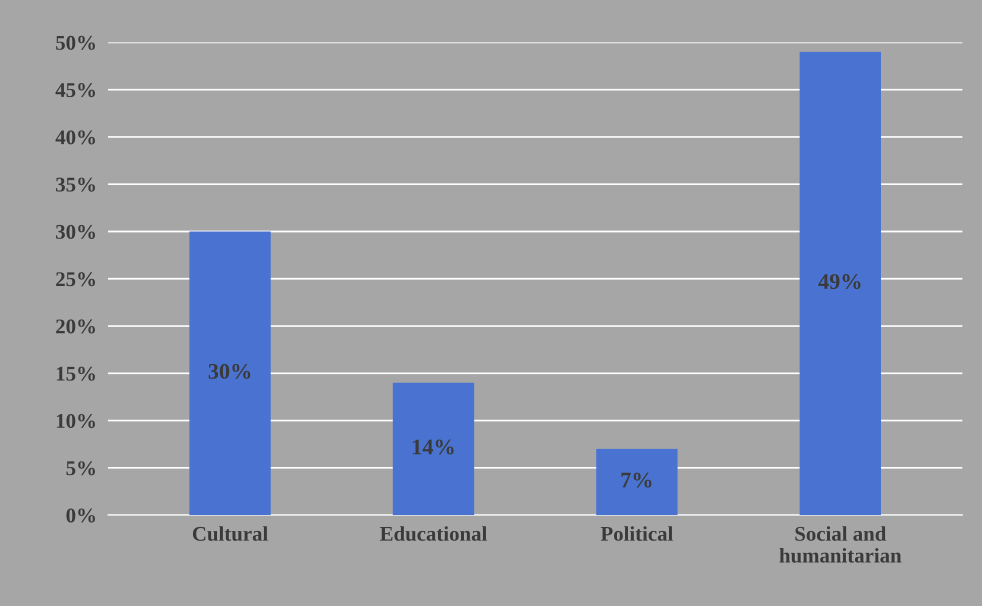 Image resolution: width=982 pixels, height=606 pixels. Describe the element at coordinates (75, 43) in the screenshot. I see `y-tick-label: 50%` at that location.